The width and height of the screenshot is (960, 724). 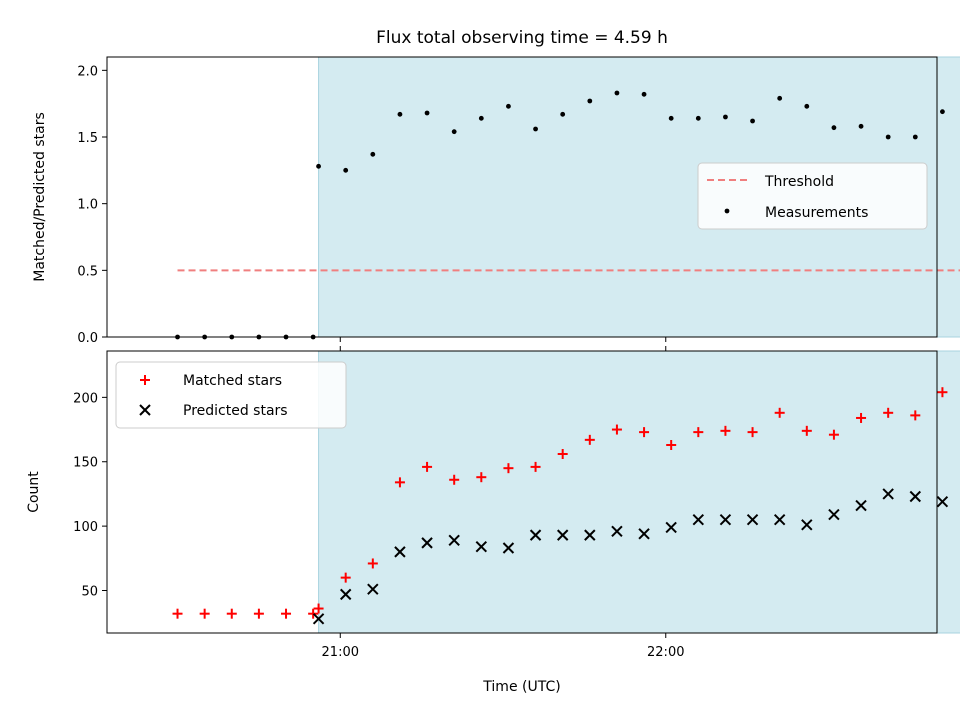 What do you see at coordinates (232, 381) in the screenshot?
I see `legend-matched-label: Matched stars` at bounding box center [232, 381].